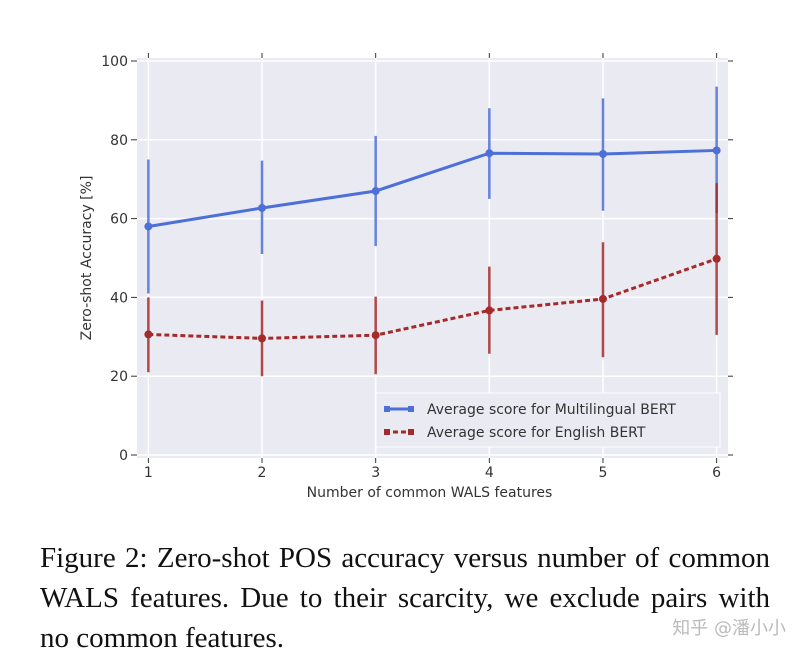 The image size is (800, 658). Describe the element at coordinates (119, 141) in the screenshot. I see `y-tick-label: 80` at that location.